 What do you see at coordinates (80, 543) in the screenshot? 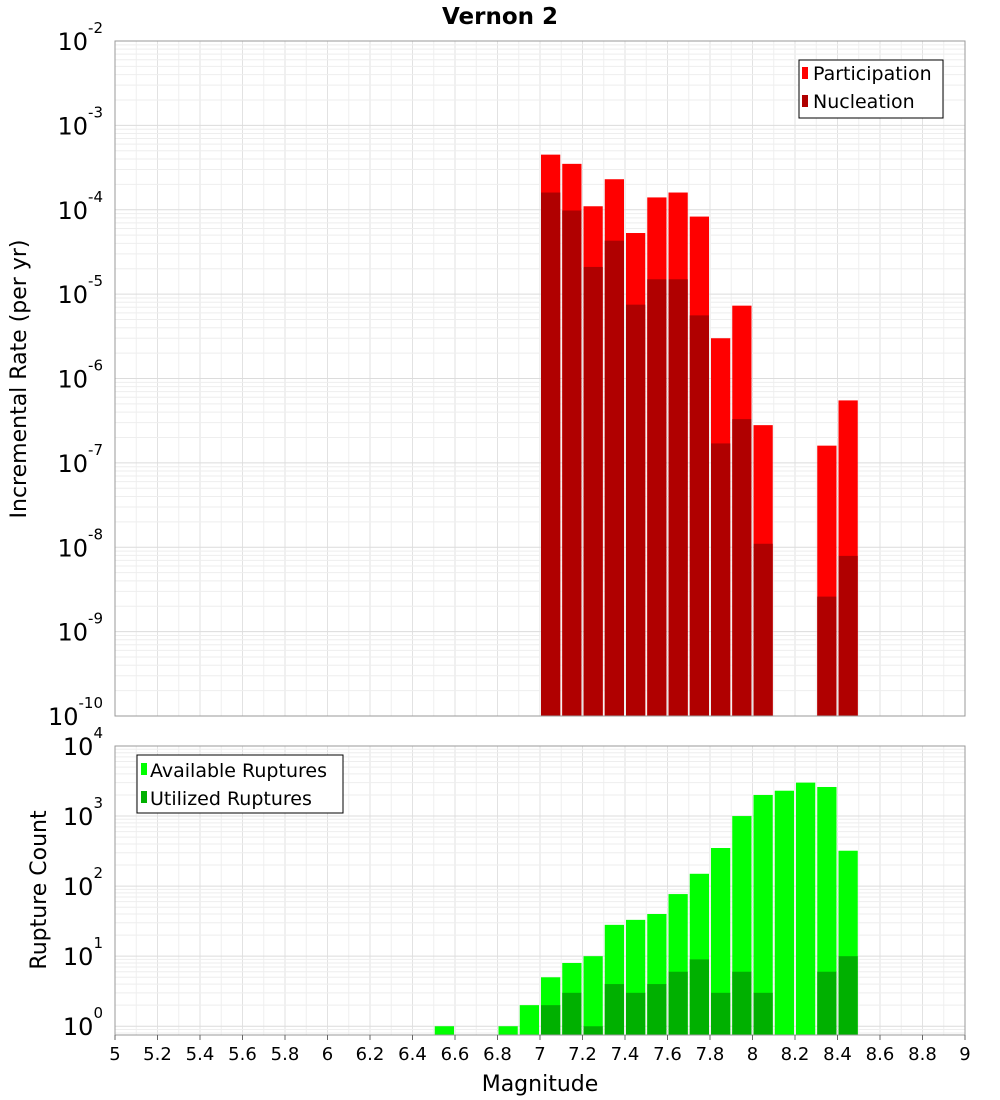
I see `y-tick-label: 10⁻⁸` at bounding box center [80, 543].